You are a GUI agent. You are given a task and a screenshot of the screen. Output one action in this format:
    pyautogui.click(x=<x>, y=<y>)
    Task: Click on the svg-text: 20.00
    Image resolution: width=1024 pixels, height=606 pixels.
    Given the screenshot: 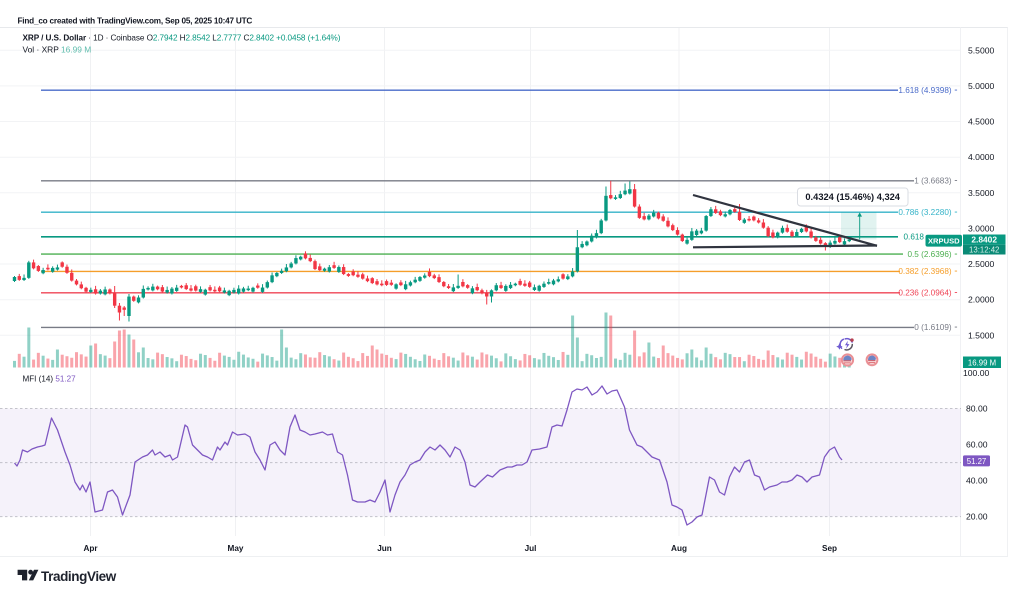 What is the action you would take?
    pyautogui.click(x=977, y=517)
    